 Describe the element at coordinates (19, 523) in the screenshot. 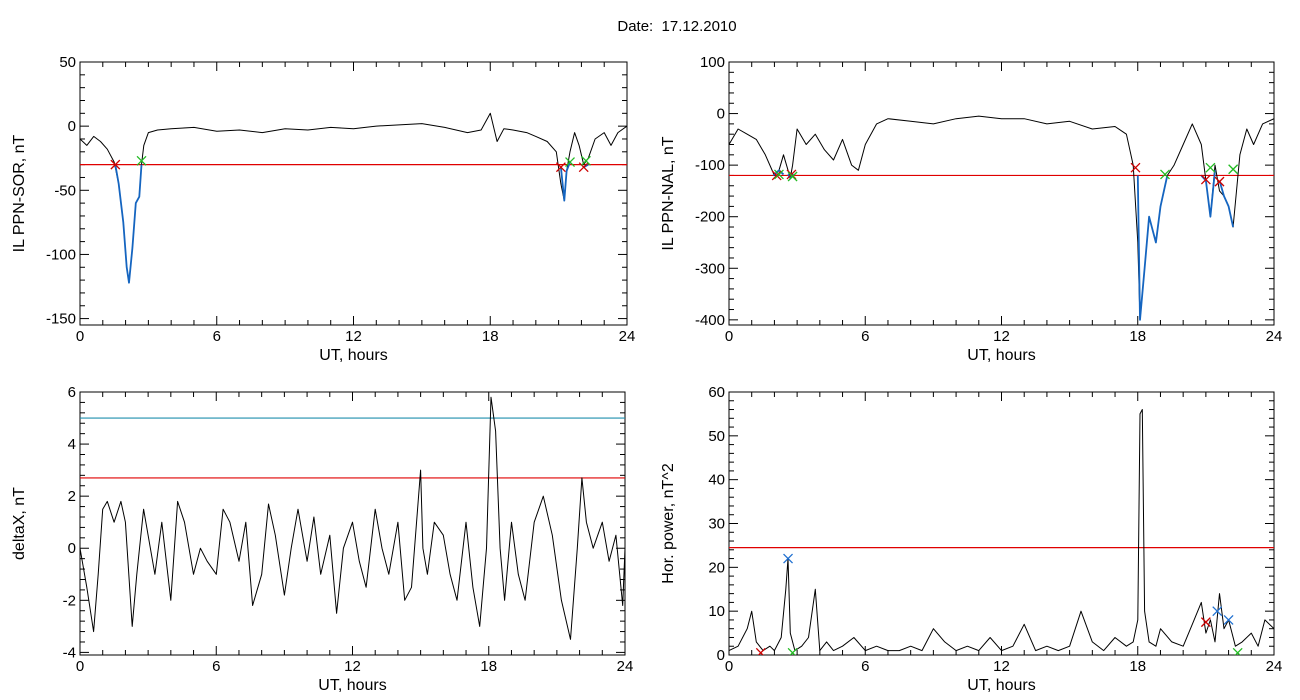

I see `y-axis-label: deltaX, nT` at that location.